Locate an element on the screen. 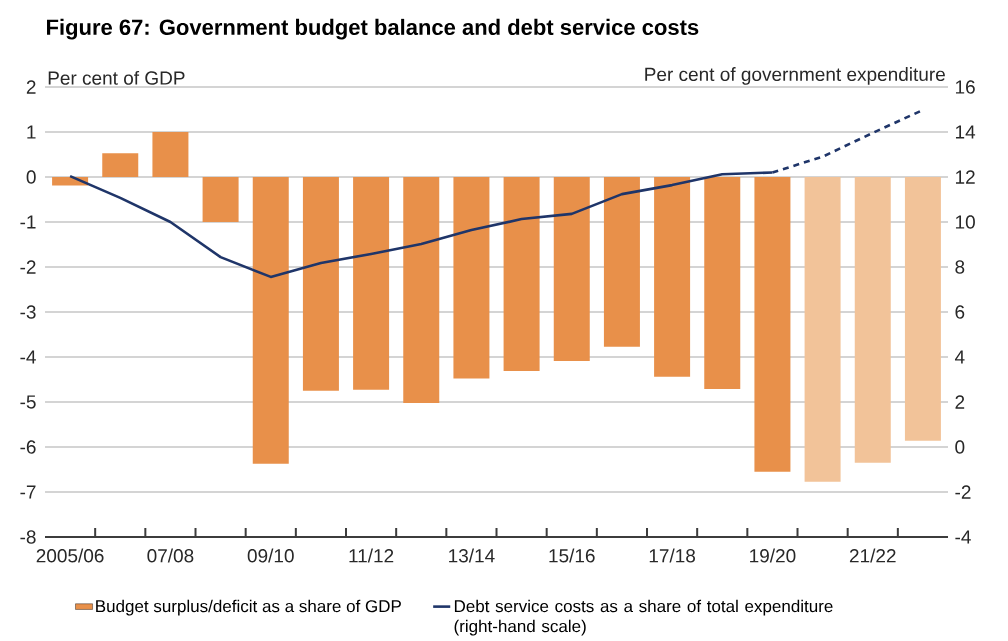 Image resolution: width=1008 pixels, height=641 pixels. x-tick-label: 09/10 is located at coordinates (270, 555).